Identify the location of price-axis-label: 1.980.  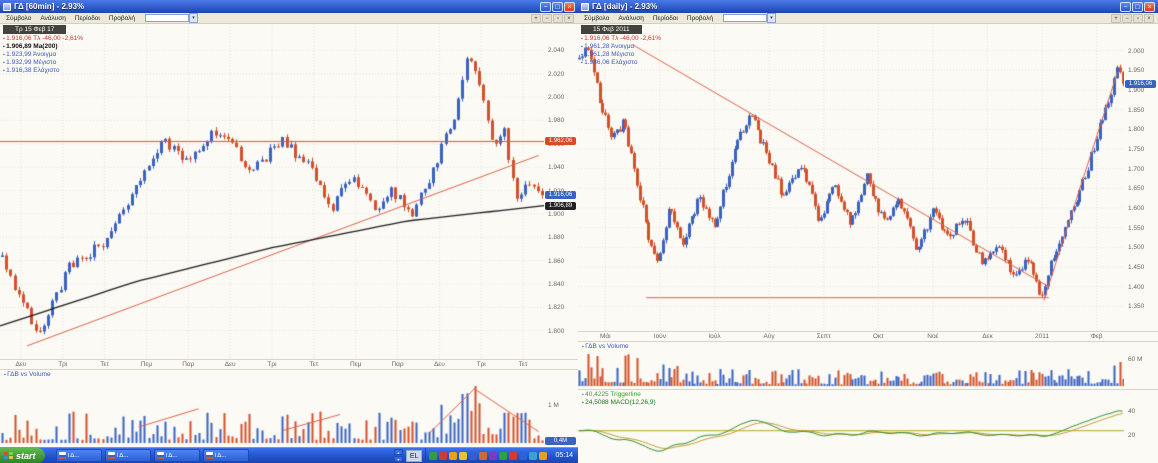
(556, 121).